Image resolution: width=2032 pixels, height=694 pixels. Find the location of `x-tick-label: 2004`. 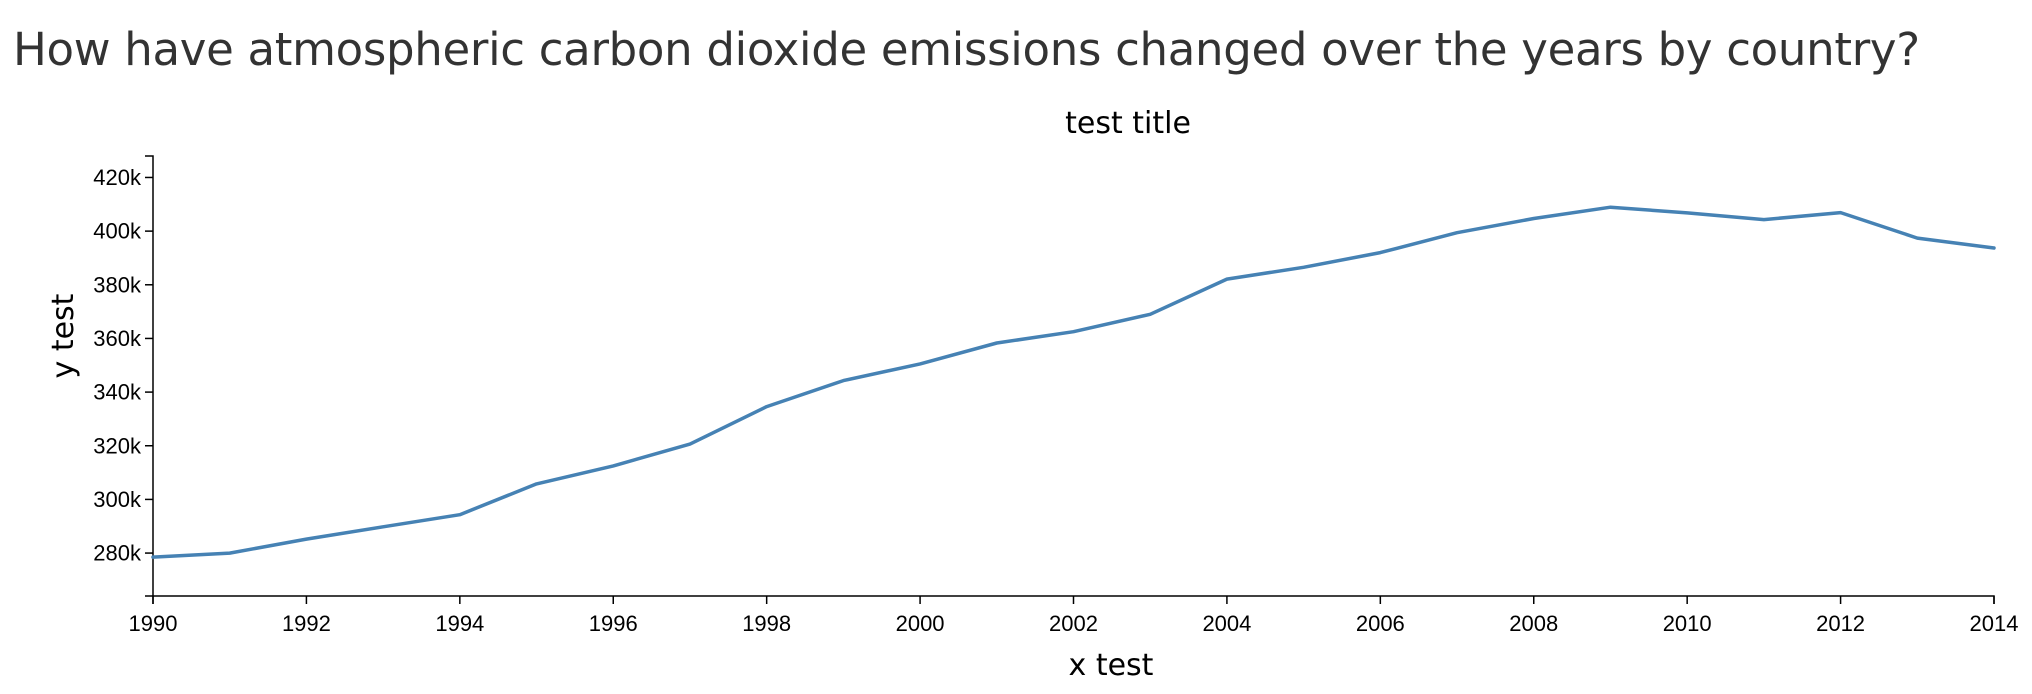

x-tick-label: 2004 is located at coordinates (1226, 623).